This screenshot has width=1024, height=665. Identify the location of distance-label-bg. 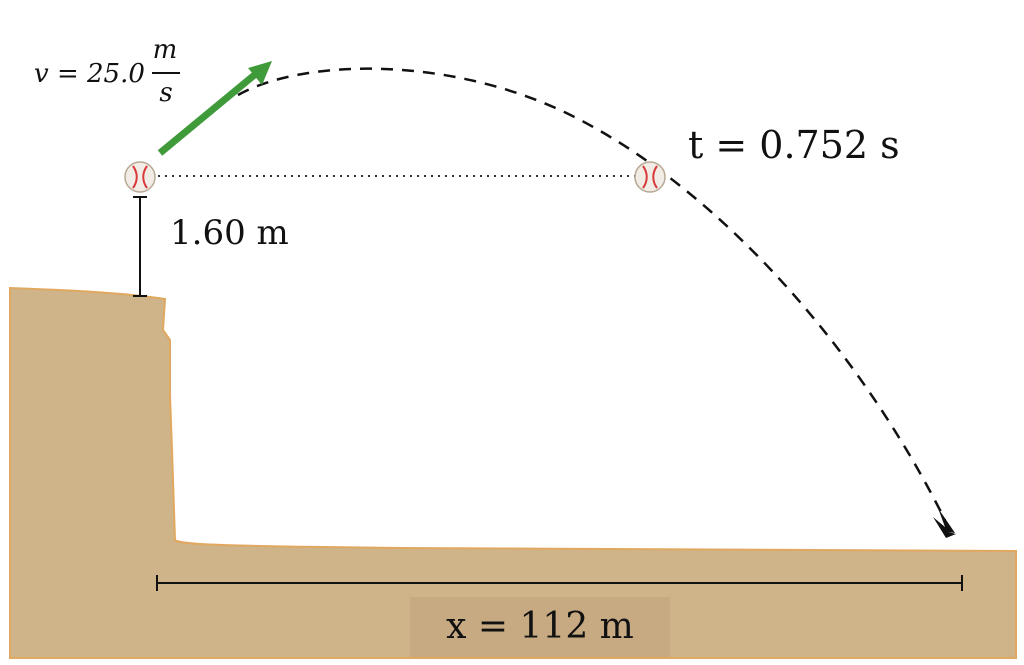
(540, 627).